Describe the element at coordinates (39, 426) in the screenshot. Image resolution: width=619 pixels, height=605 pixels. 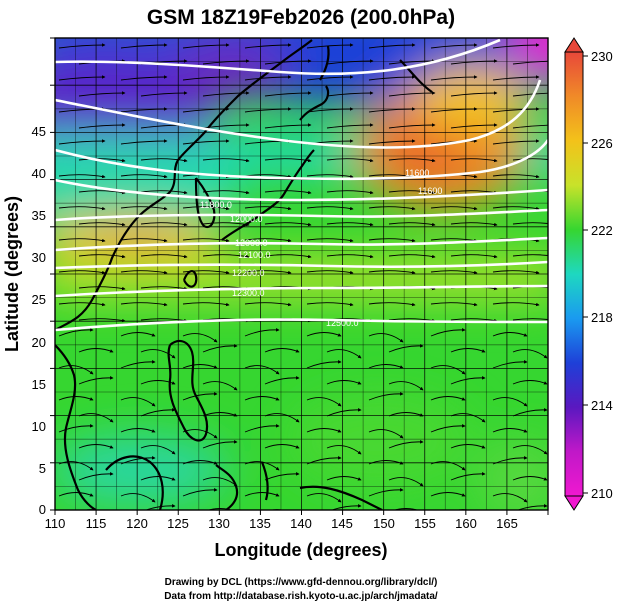
I see `y-tick-label: 10` at that location.